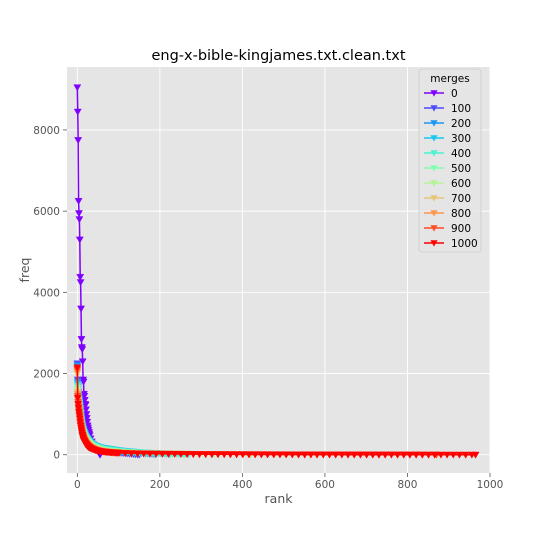  I want to click on legend-label: 300, so click(461, 139).